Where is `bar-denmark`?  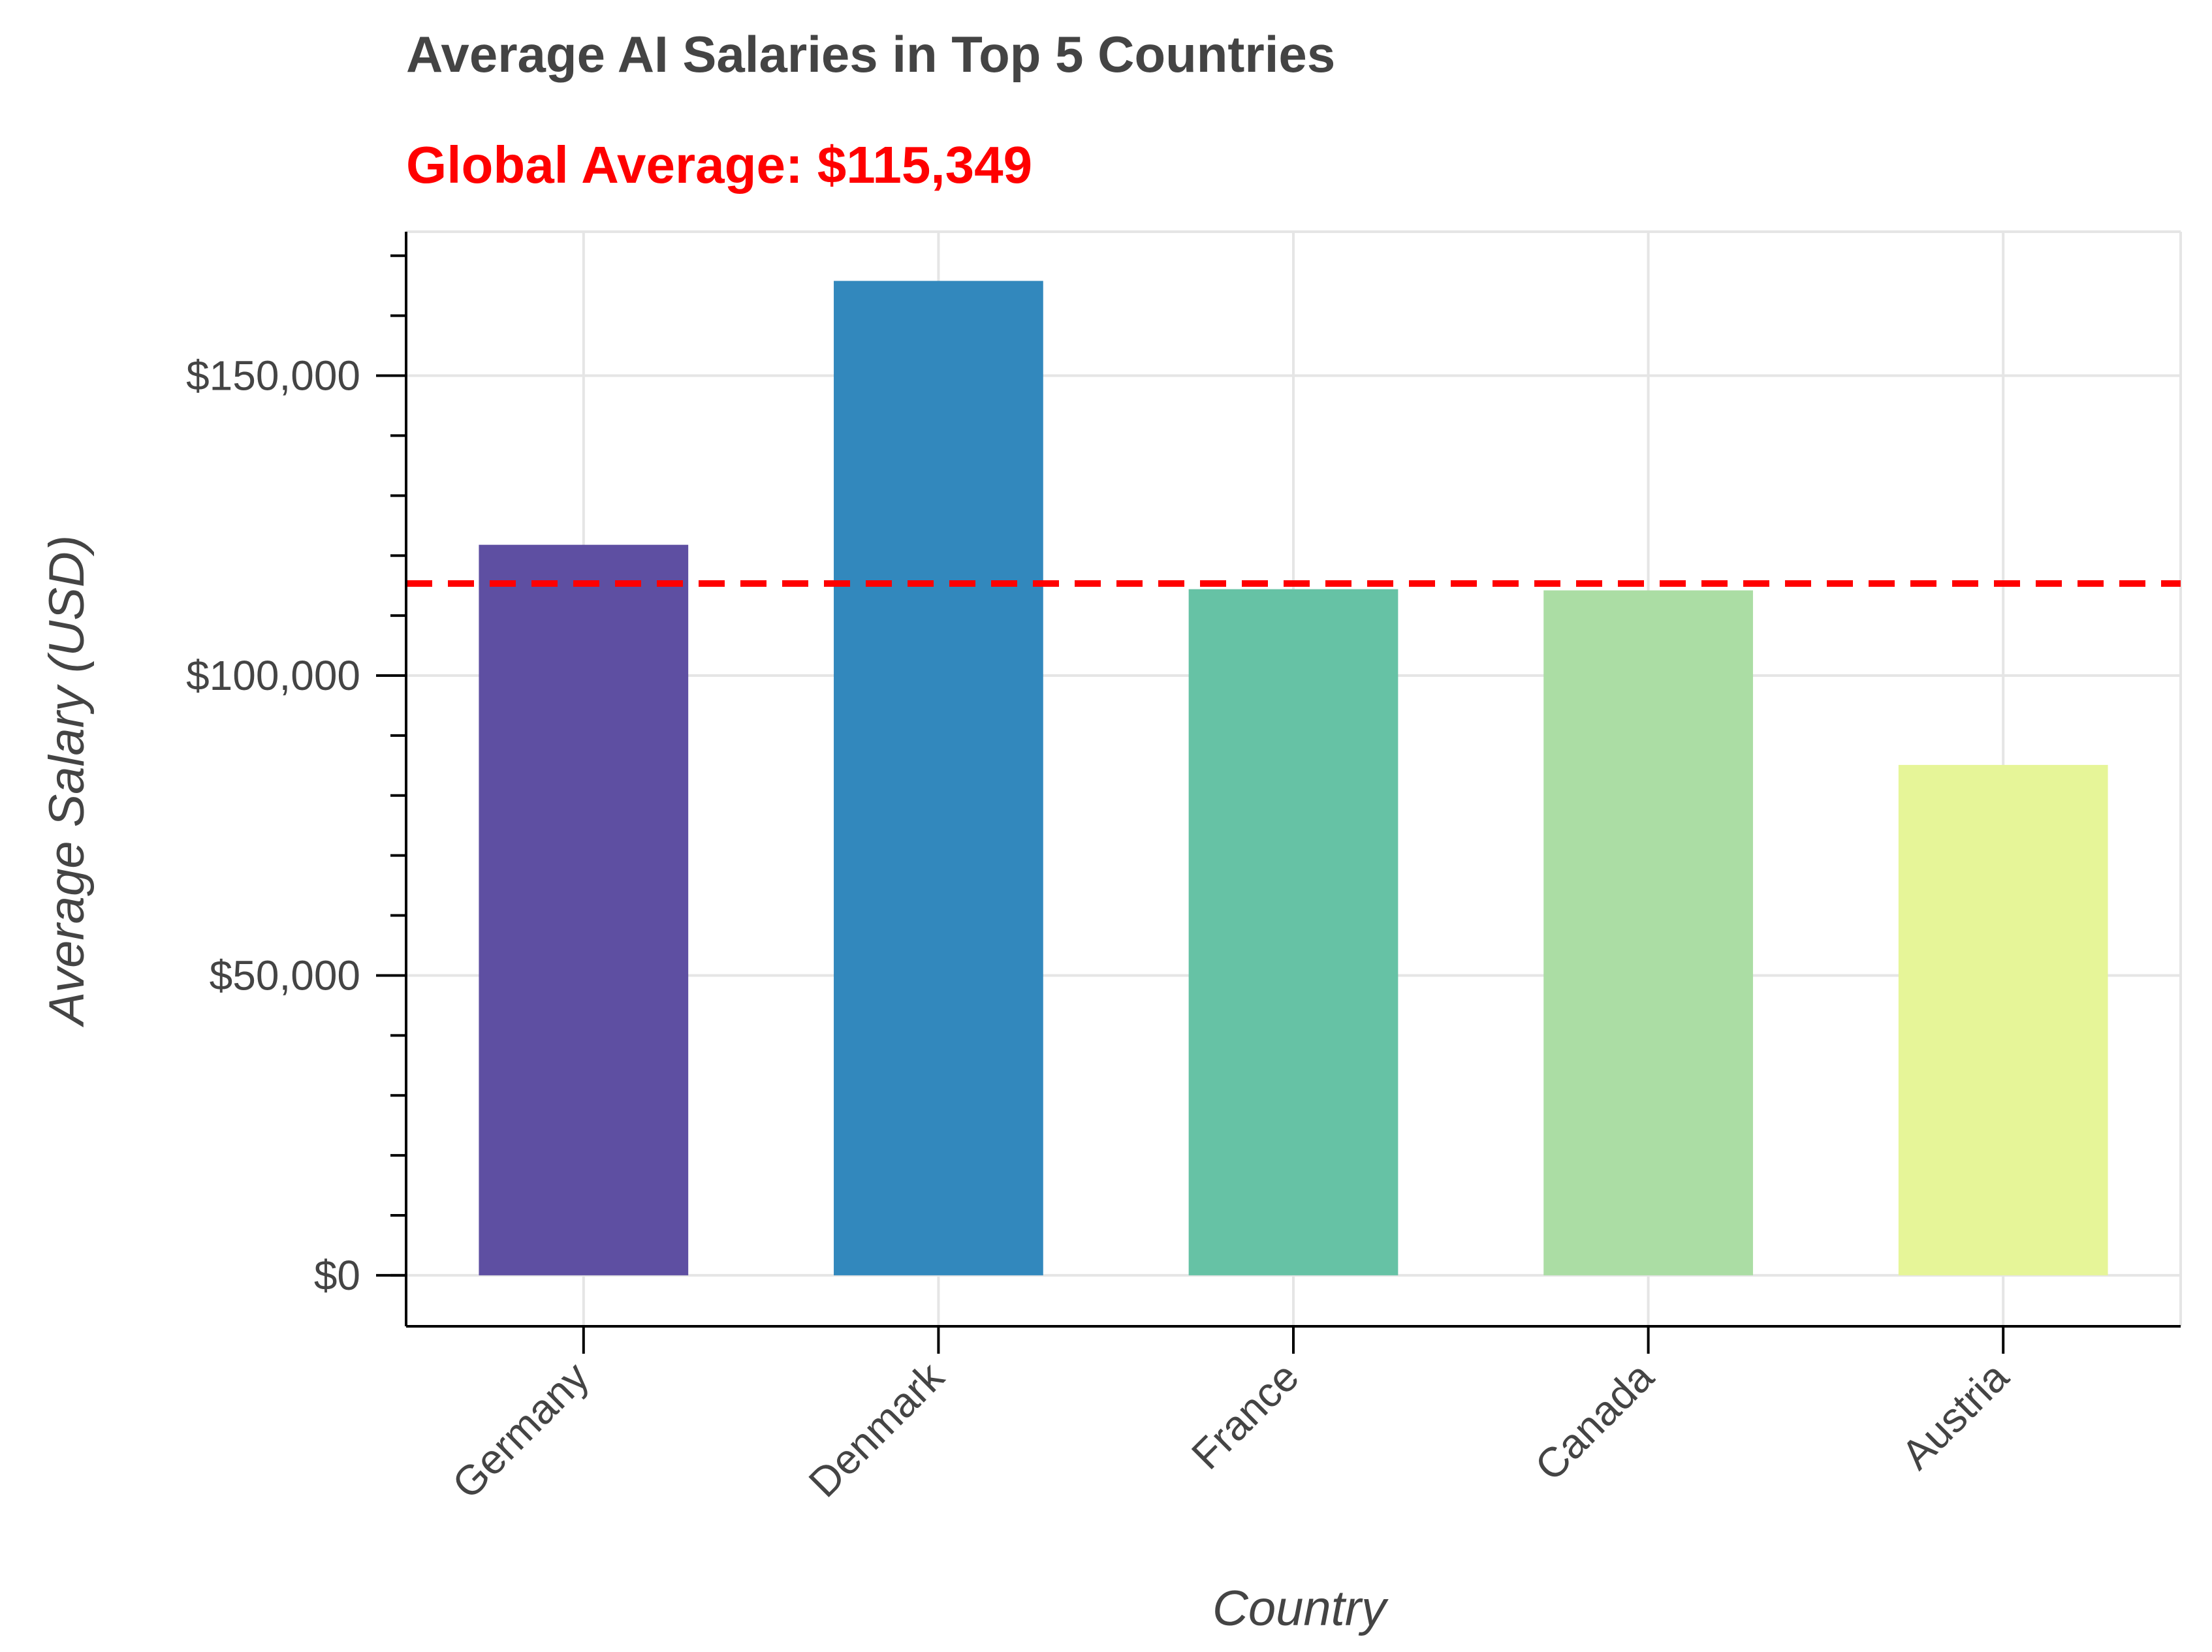 bar-denmark is located at coordinates (938, 778).